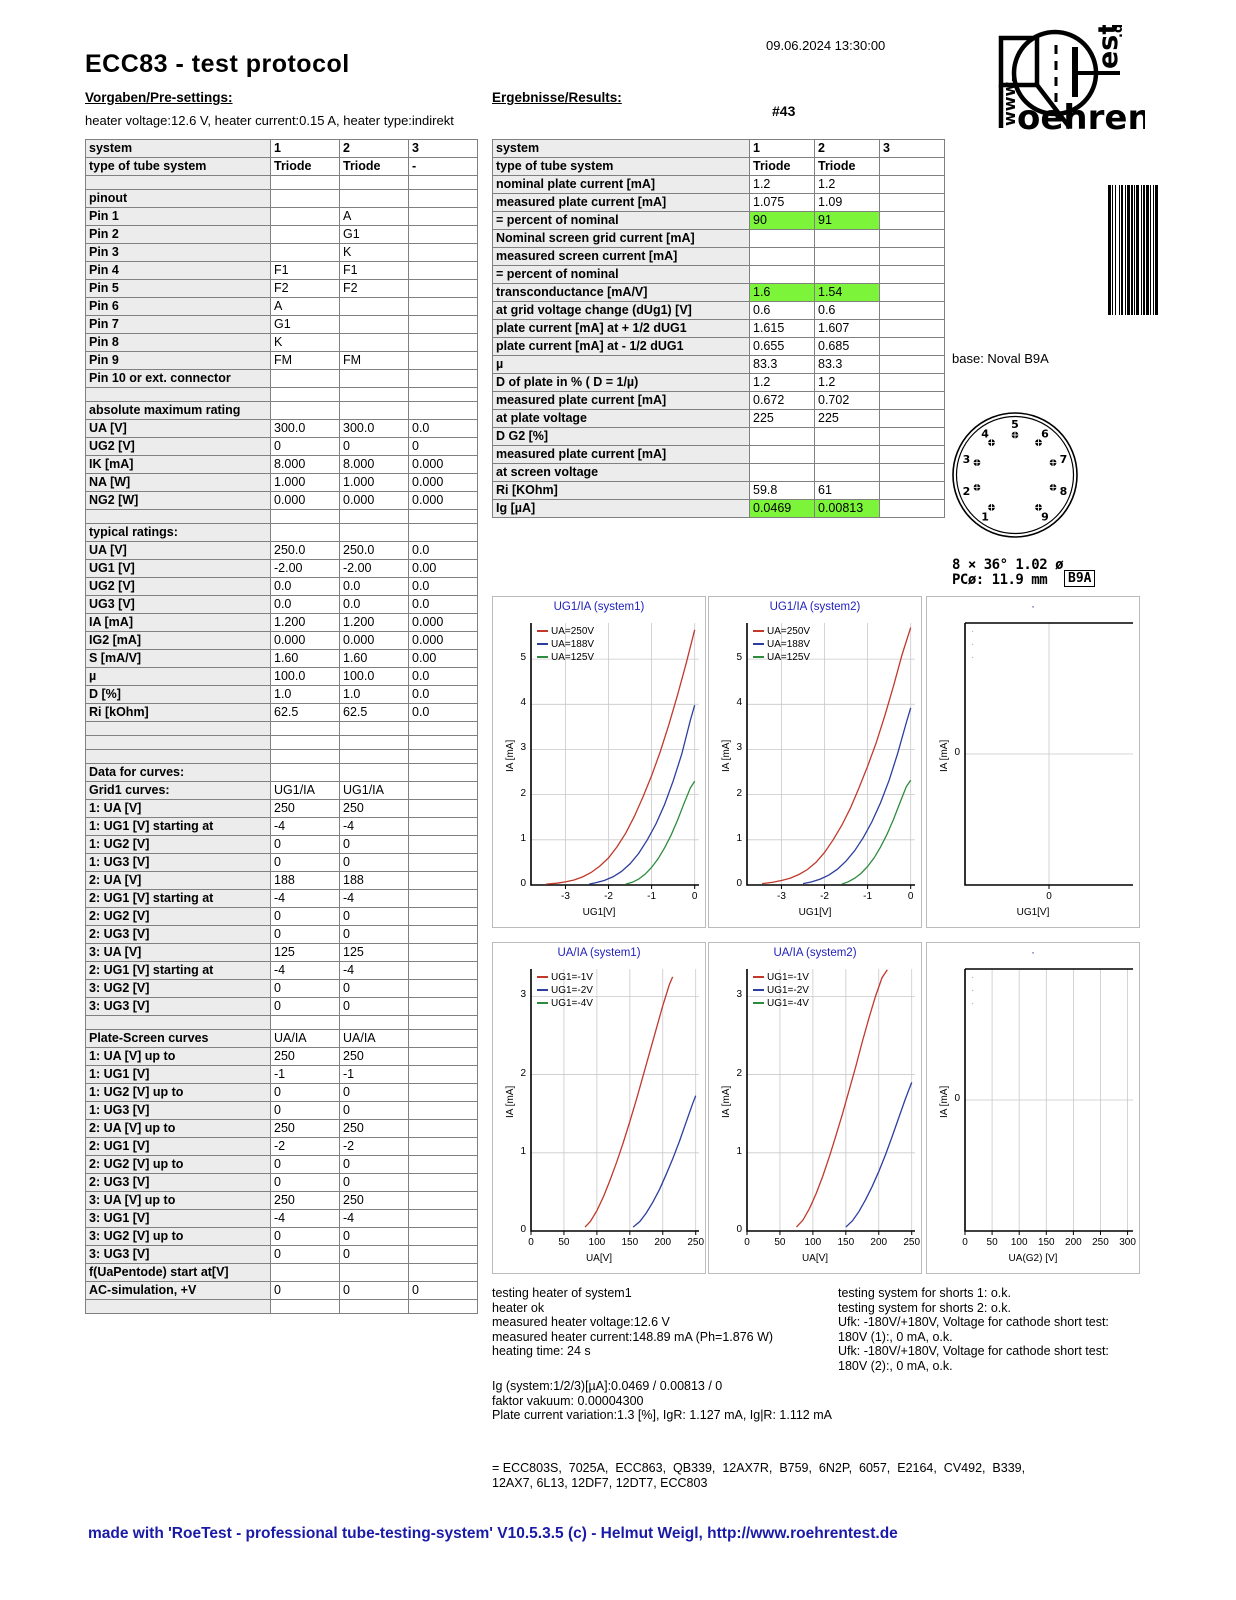  Describe the element at coordinates (178, 604) in the screenshot. I see `row-label: UG3 [V]` at that location.